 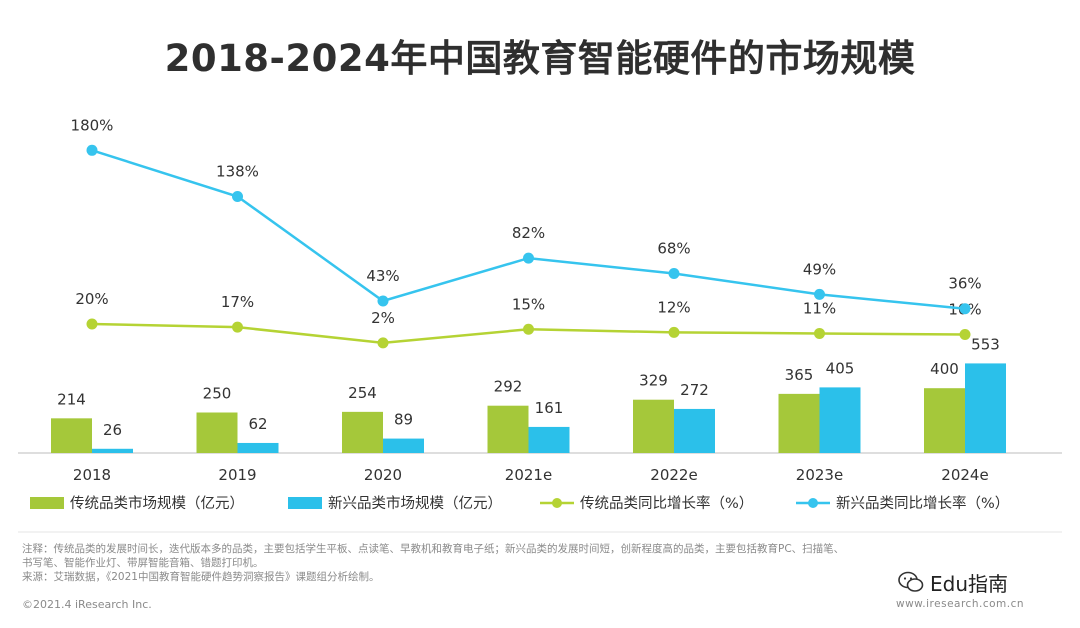 I want to click on line-label-traditional: 2%, so click(x=383, y=318).